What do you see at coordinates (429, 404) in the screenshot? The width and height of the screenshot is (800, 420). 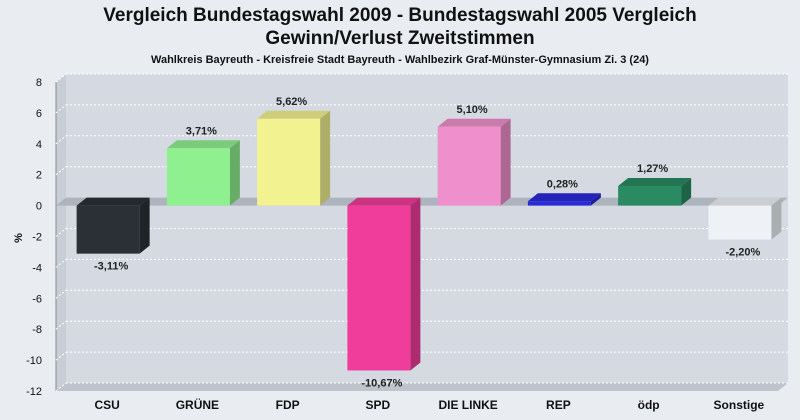 I see `category-labels: CSU GRÜNE FDP SPD DIE LINKE REP ödp Sonstige` at bounding box center [429, 404].